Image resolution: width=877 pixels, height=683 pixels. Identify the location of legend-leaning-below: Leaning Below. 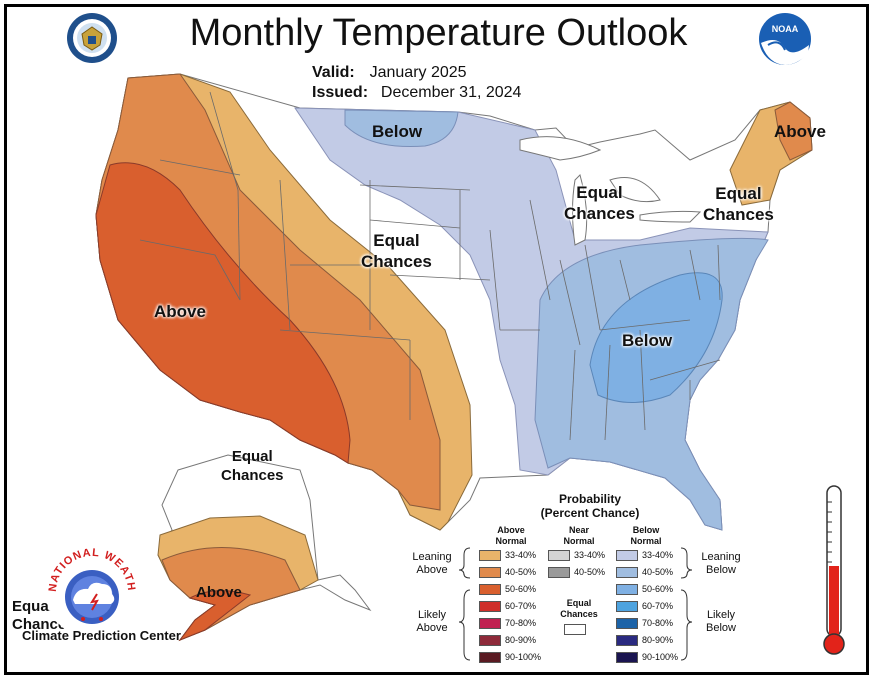
(721, 564).